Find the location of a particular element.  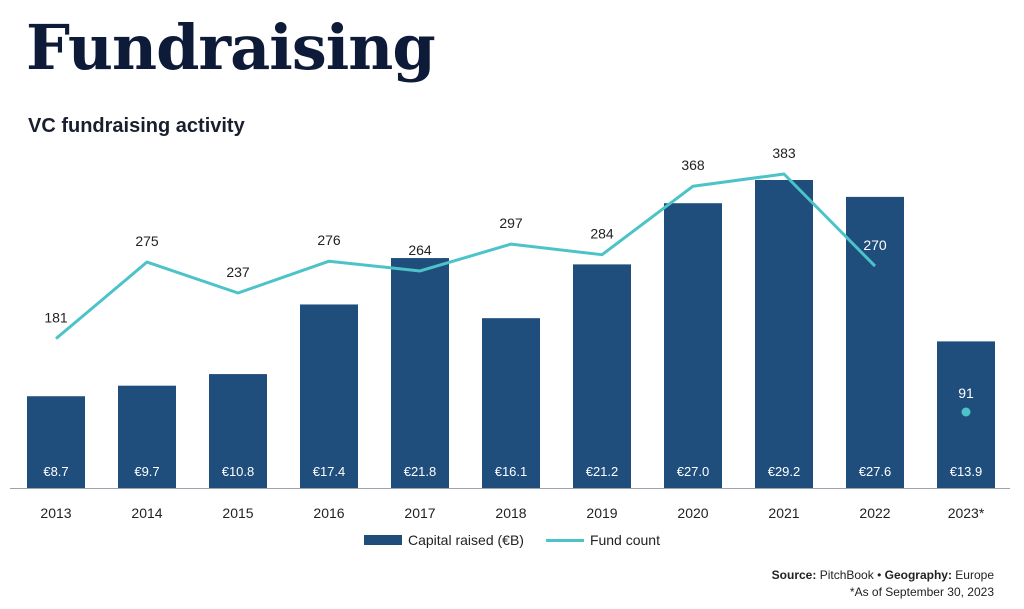

geography-value: Europe is located at coordinates (974, 575).